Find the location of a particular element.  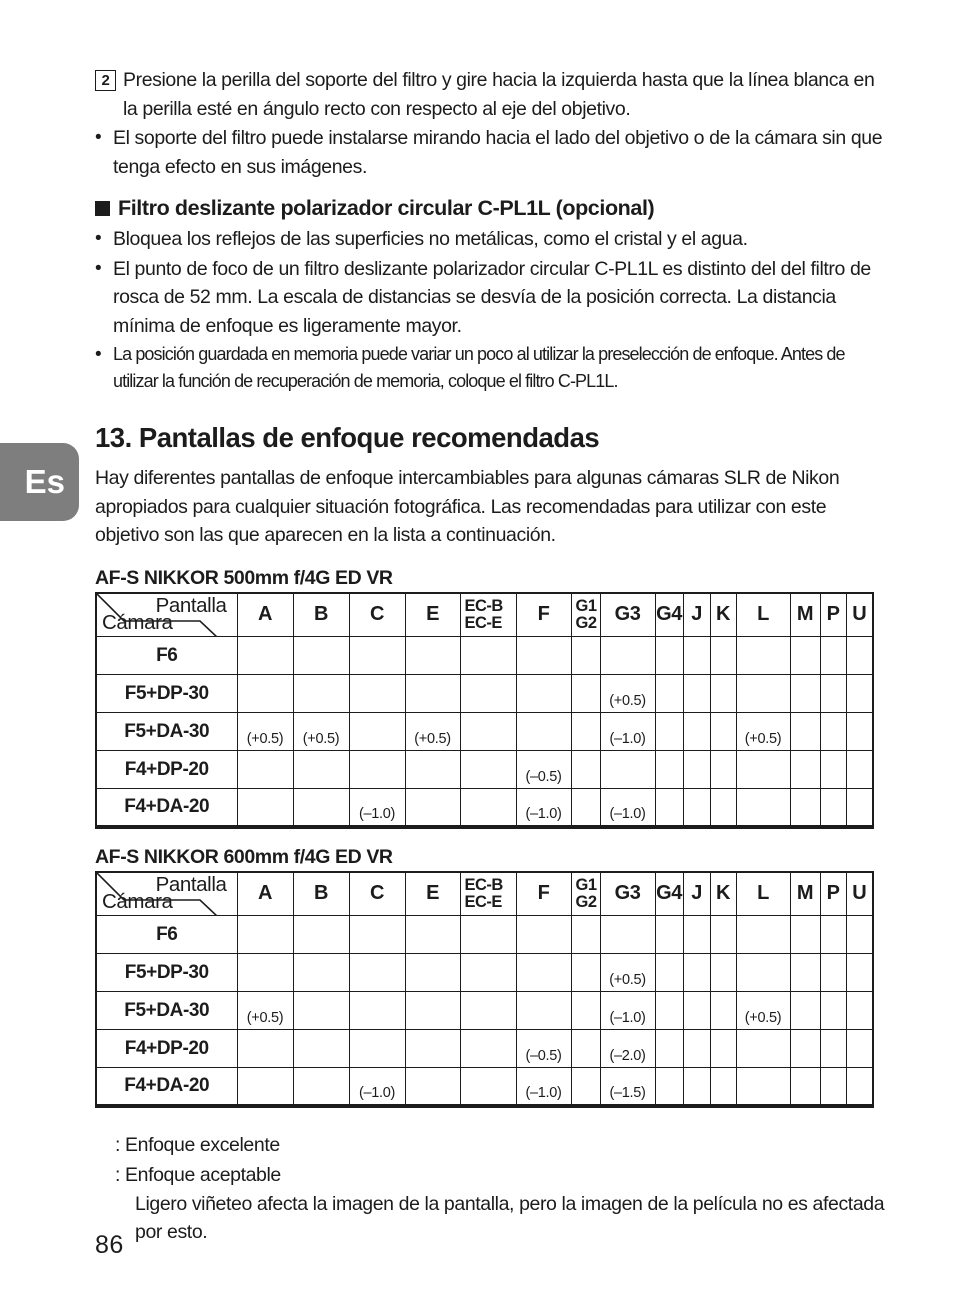

column-header: U is located at coordinates (859, 893).